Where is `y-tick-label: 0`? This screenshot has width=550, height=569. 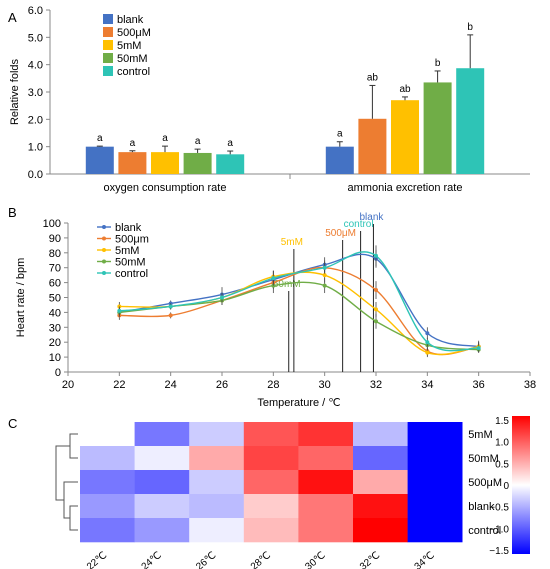 y-tick-label: 0 is located at coordinates (58, 373).